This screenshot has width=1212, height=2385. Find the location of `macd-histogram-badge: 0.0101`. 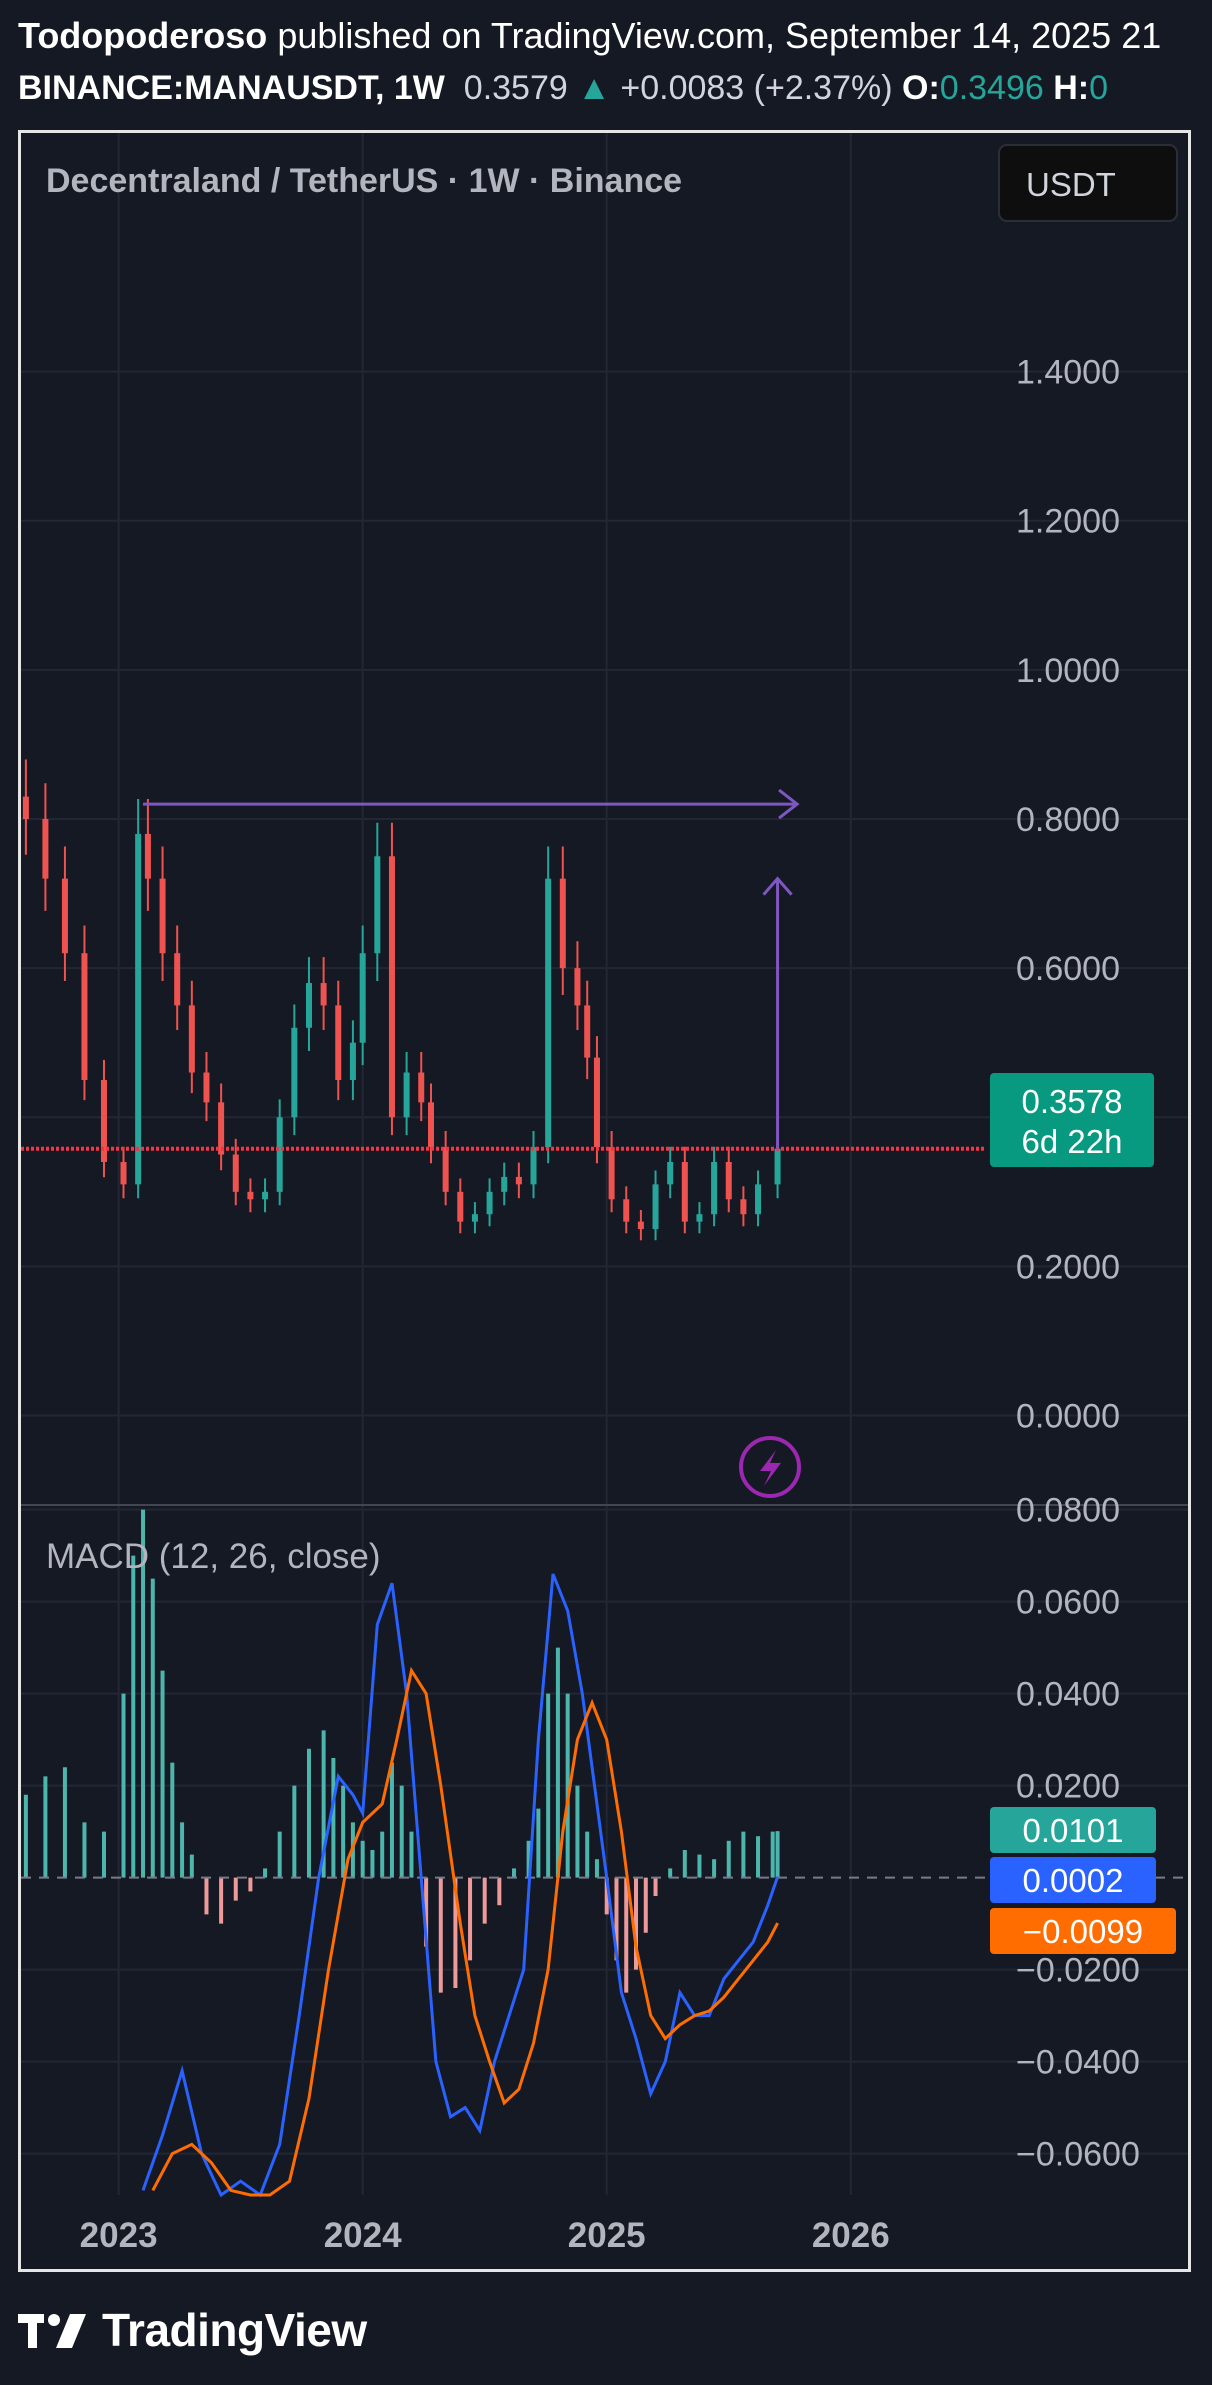

macd-histogram-badge: 0.0101 is located at coordinates (1073, 1830).